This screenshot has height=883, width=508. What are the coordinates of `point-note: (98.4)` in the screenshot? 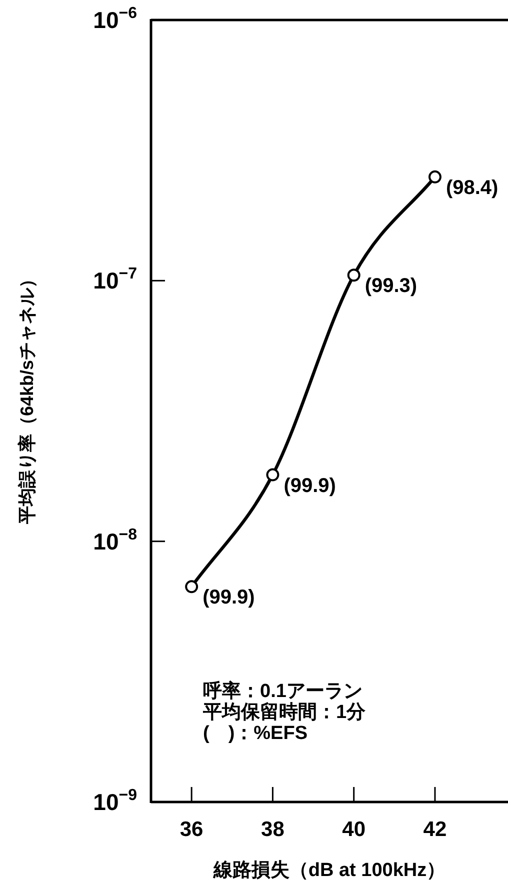 It's located at (472, 187).